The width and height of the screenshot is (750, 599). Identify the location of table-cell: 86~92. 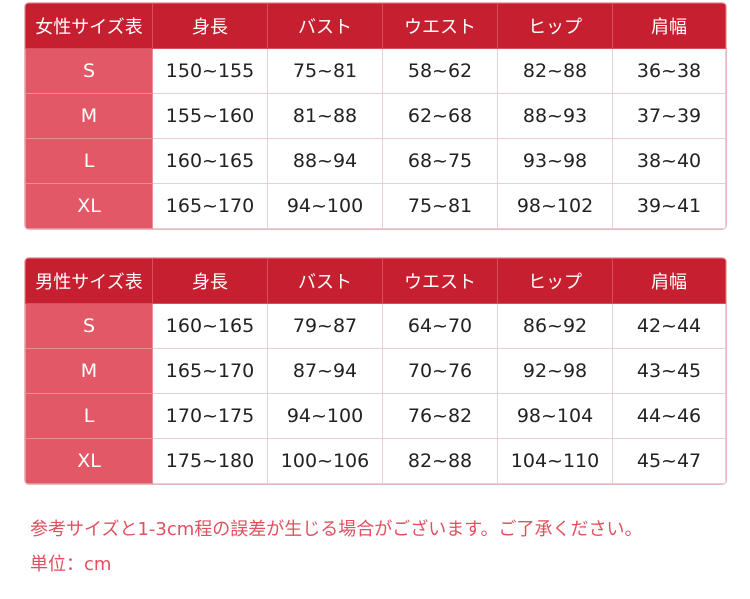
(555, 326).